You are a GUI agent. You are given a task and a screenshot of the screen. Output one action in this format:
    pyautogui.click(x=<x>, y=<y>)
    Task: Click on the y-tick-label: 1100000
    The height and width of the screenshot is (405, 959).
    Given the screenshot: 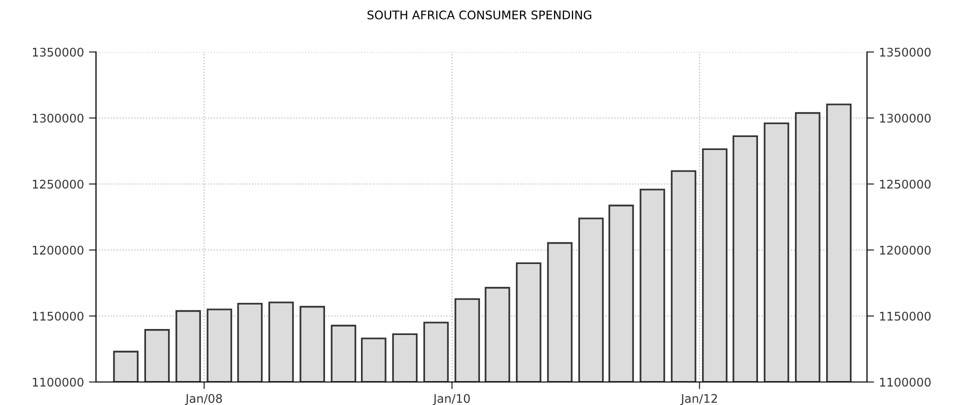 What is the action you would take?
    pyautogui.click(x=58, y=382)
    